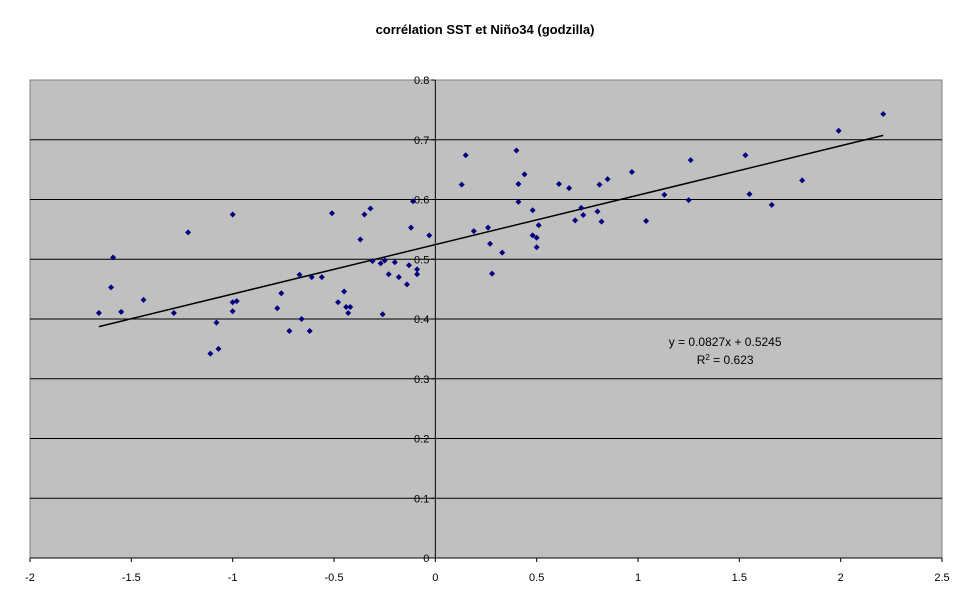 The image size is (970, 604). I want to click on r-squared-text: R2 = 0.623, so click(725, 359).